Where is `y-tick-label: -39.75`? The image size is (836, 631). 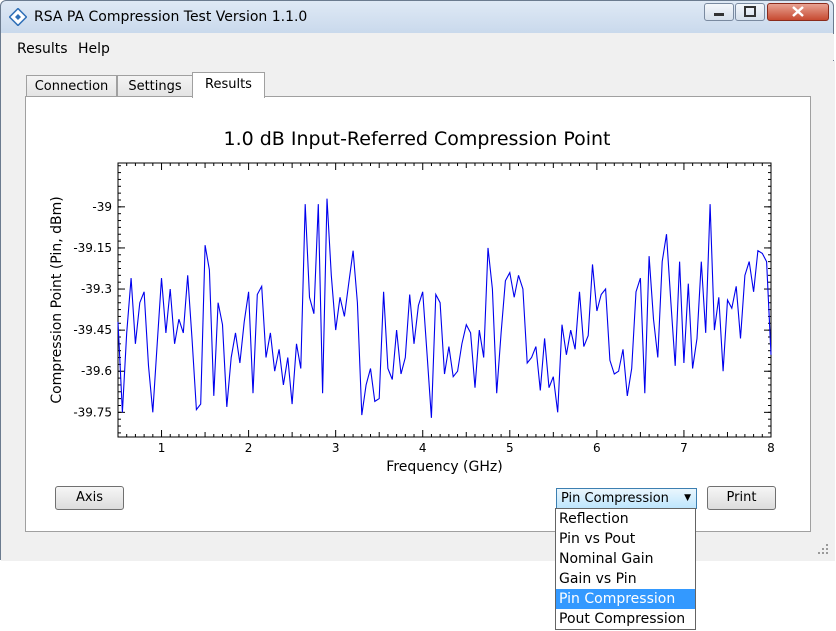 y-tick-label: -39.75 is located at coordinates (92, 412).